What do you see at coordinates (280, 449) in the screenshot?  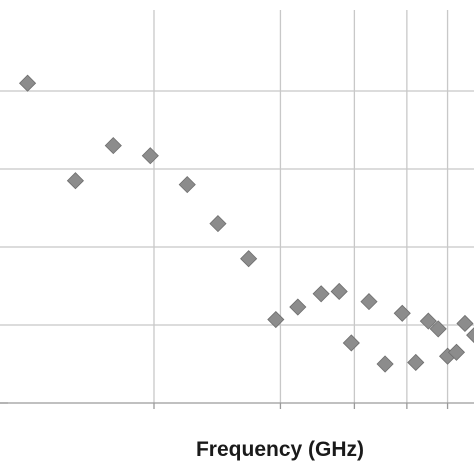 I see `x-axis-label: Frequency (GHz)` at bounding box center [280, 449].